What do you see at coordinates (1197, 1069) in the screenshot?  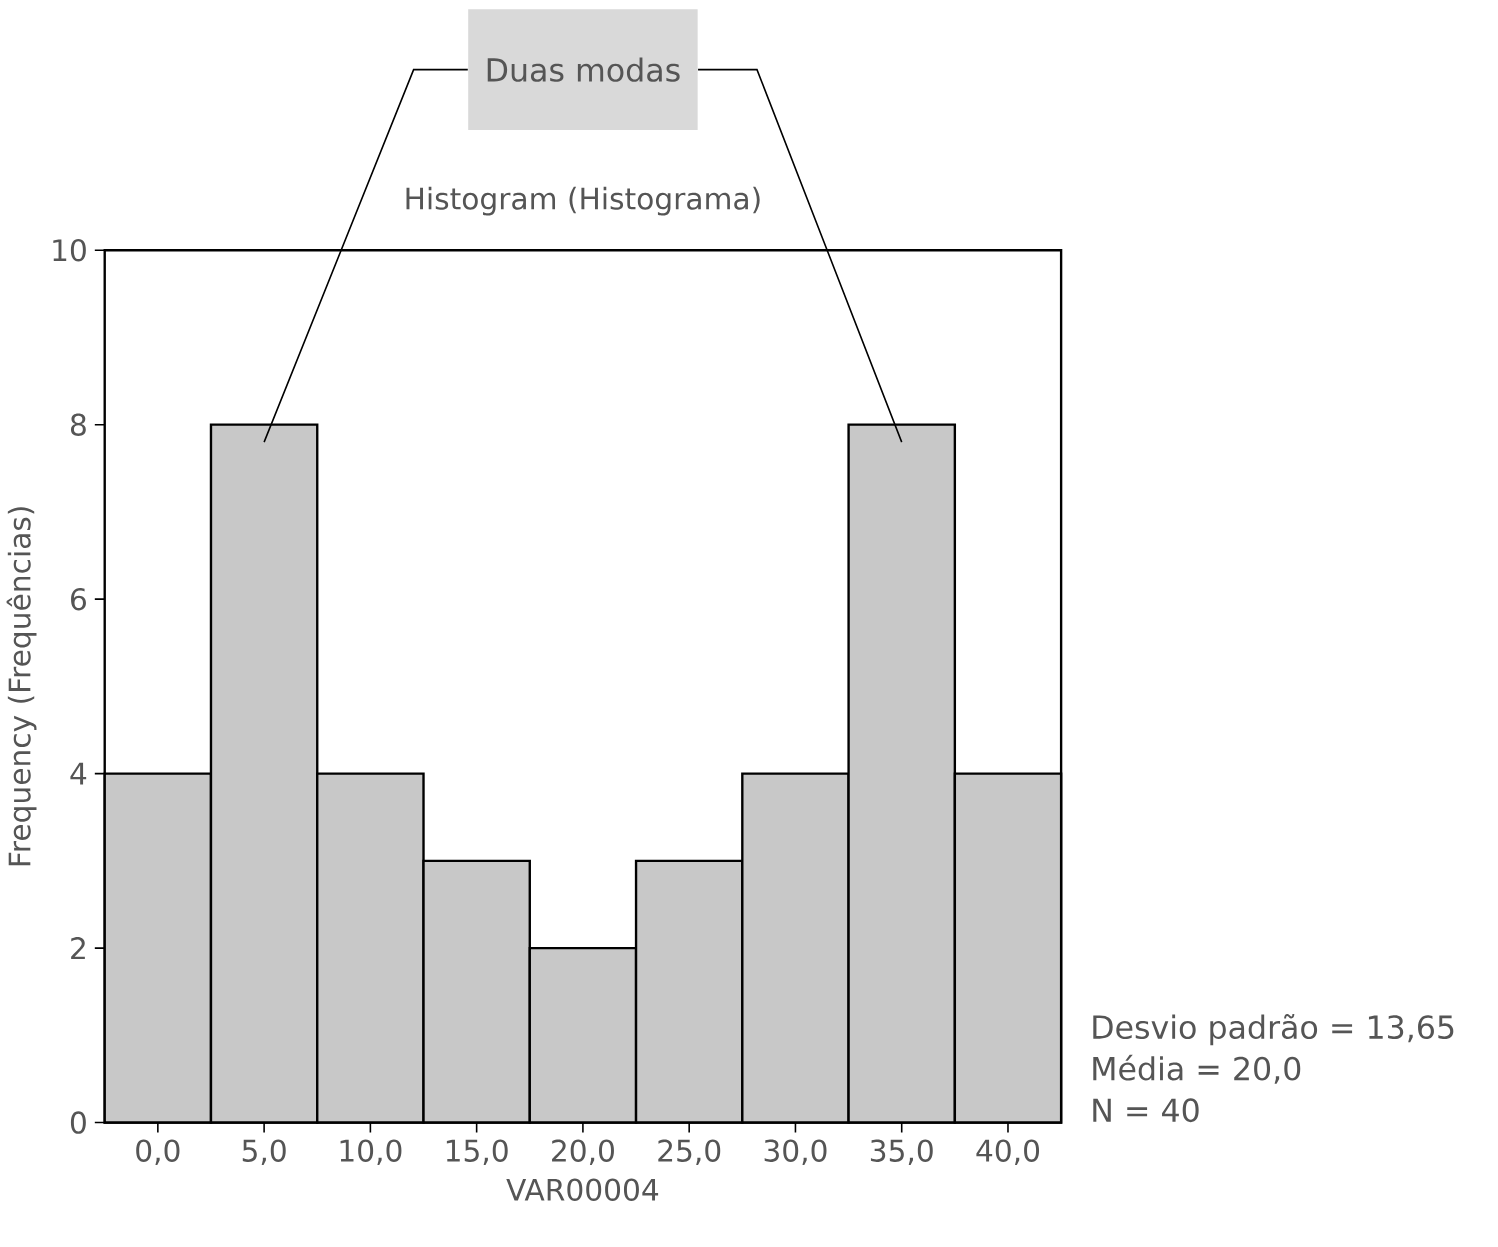 I see `text: Média = 20,0` at bounding box center [1197, 1069].